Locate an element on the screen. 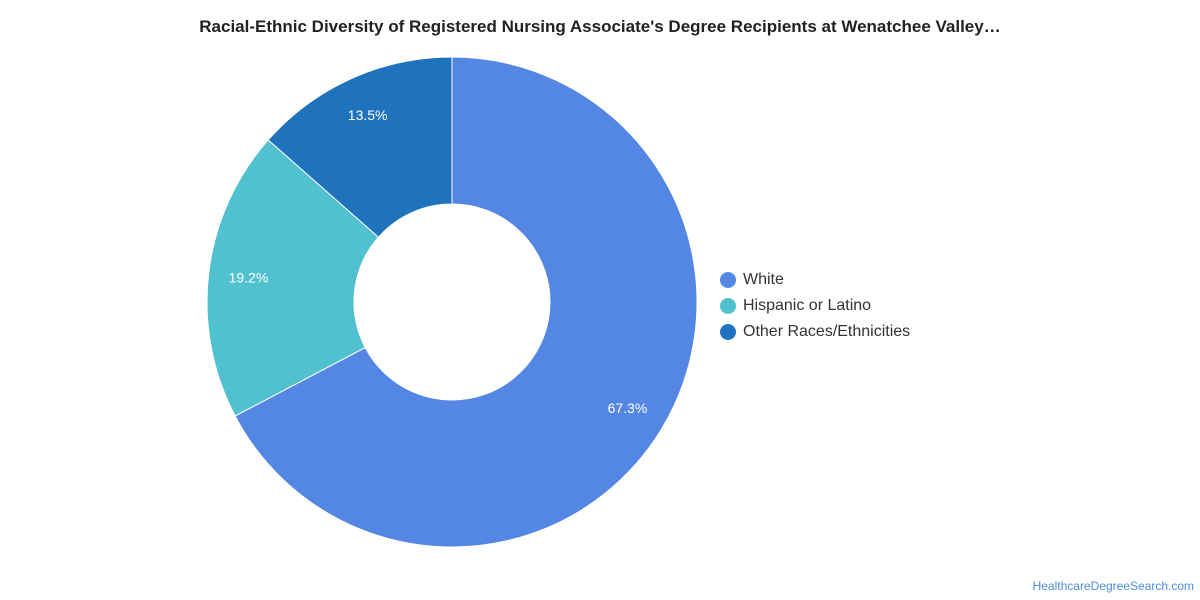 This screenshot has width=1200, height=600. slice-label-white: 67.3% is located at coordinates (628, 408).